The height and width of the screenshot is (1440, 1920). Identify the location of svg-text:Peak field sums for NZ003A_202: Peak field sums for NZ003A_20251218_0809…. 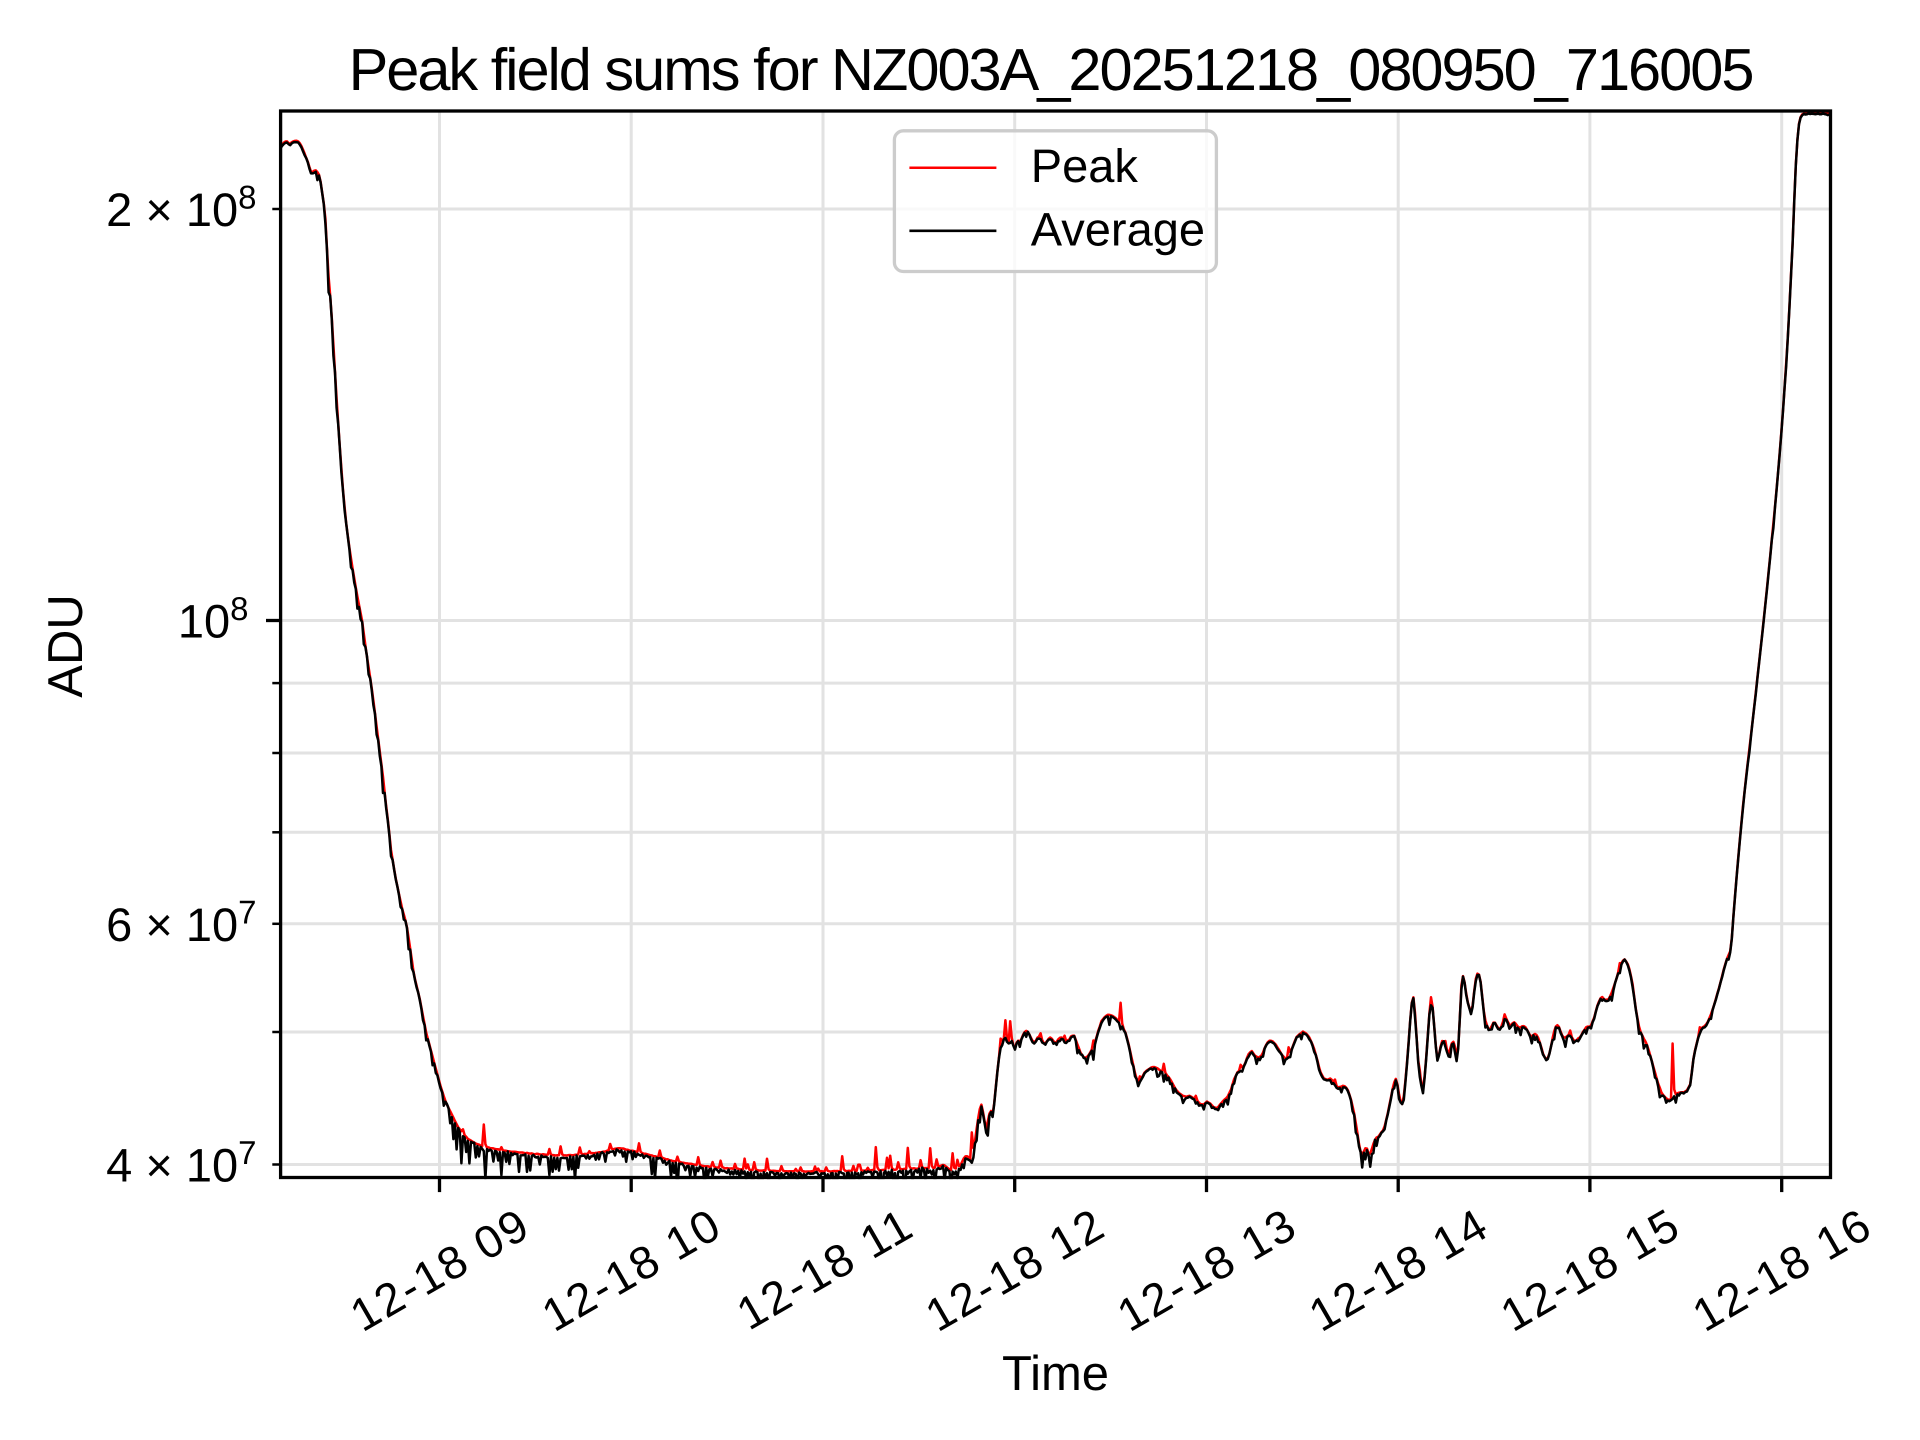
(1051, 69).